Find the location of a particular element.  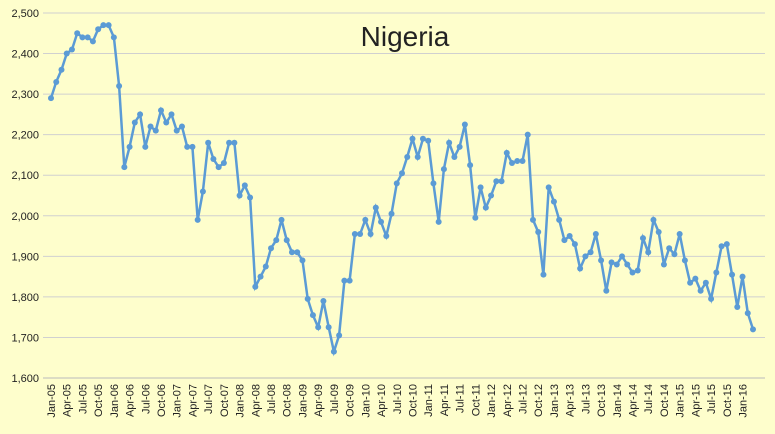

x-tick-label: Apr-06 is located at coordinates (131, 400).